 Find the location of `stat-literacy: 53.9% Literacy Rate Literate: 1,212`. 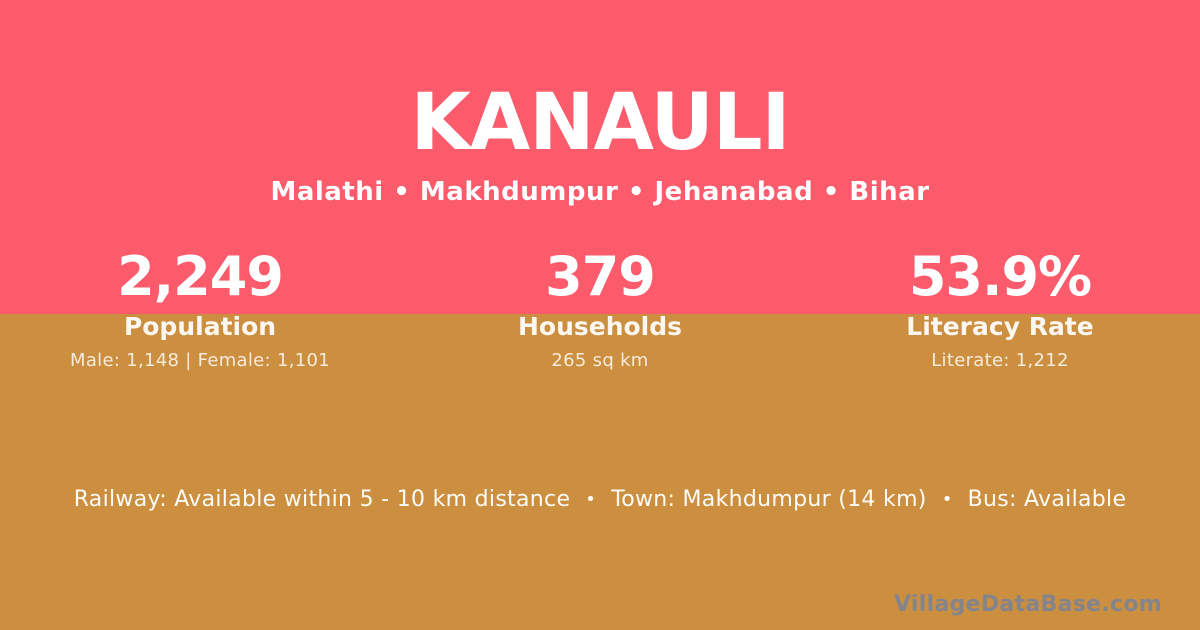

stat-literacy: 53.9% Literacy Rate Literate: 1,212 is located at coordinates (1000, 308).